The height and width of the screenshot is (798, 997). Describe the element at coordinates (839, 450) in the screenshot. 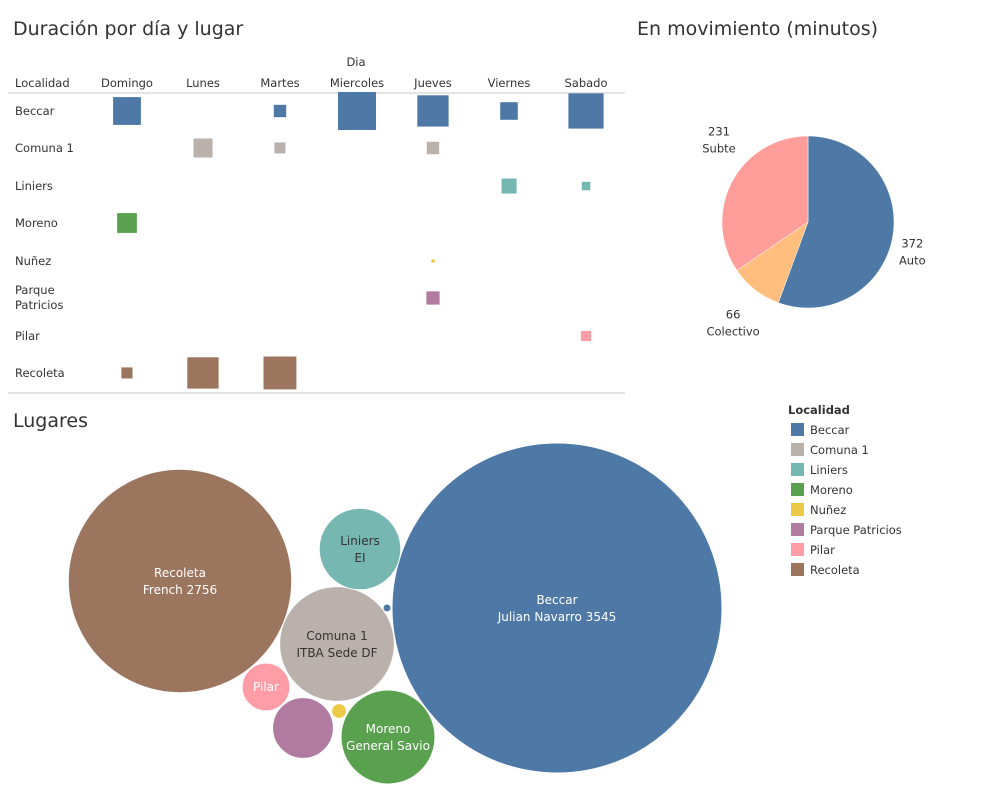

I see `legend-item-label: Comuna 1` at that location.